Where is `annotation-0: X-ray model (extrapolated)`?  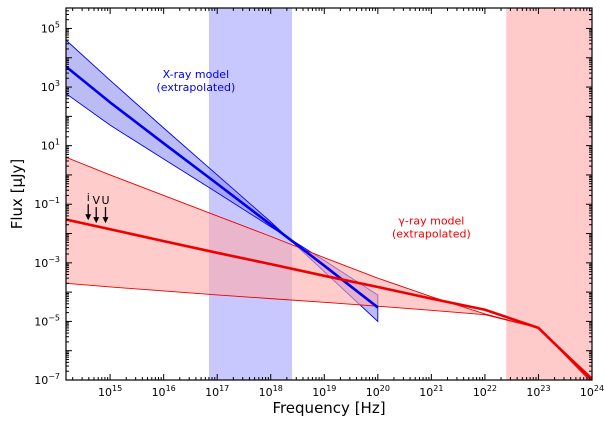 annotation-0: X-ray model (extrapolated) is located at coordinates (195, 81).